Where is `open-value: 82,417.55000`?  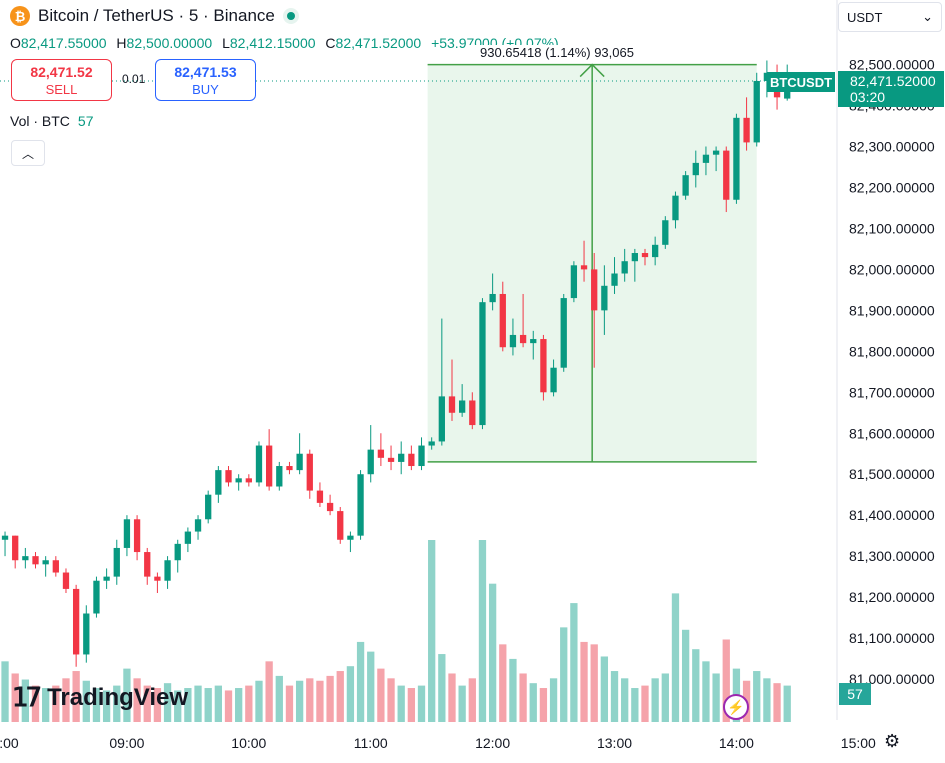 open-value: 82,417.55000 is located at coordinates (63, 43).